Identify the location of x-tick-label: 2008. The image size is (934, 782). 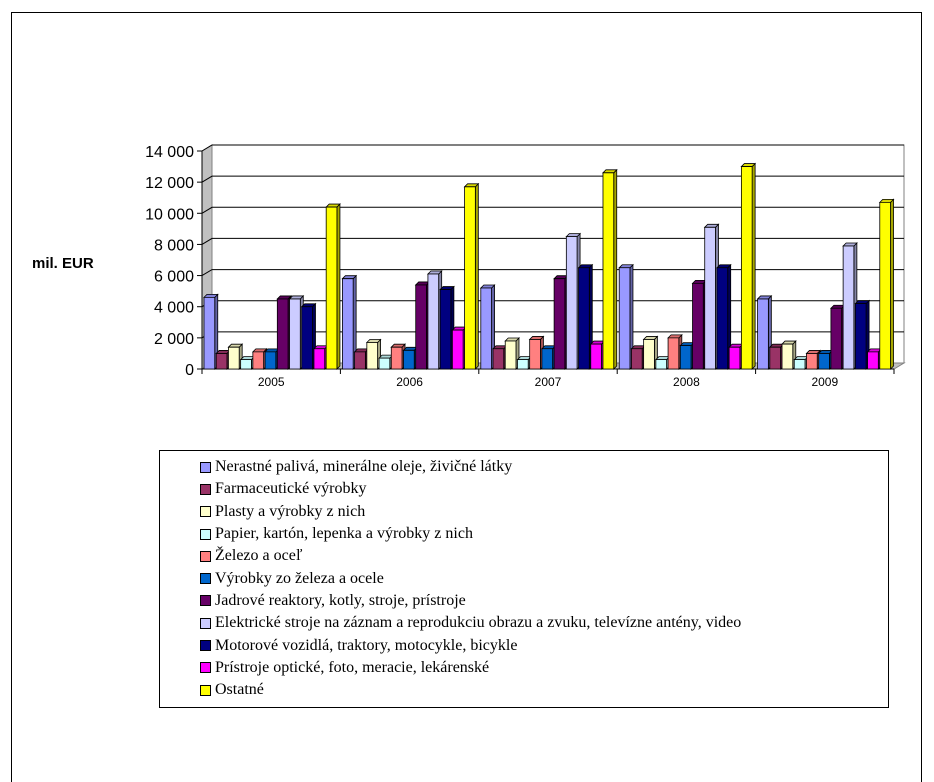
(686, 382).